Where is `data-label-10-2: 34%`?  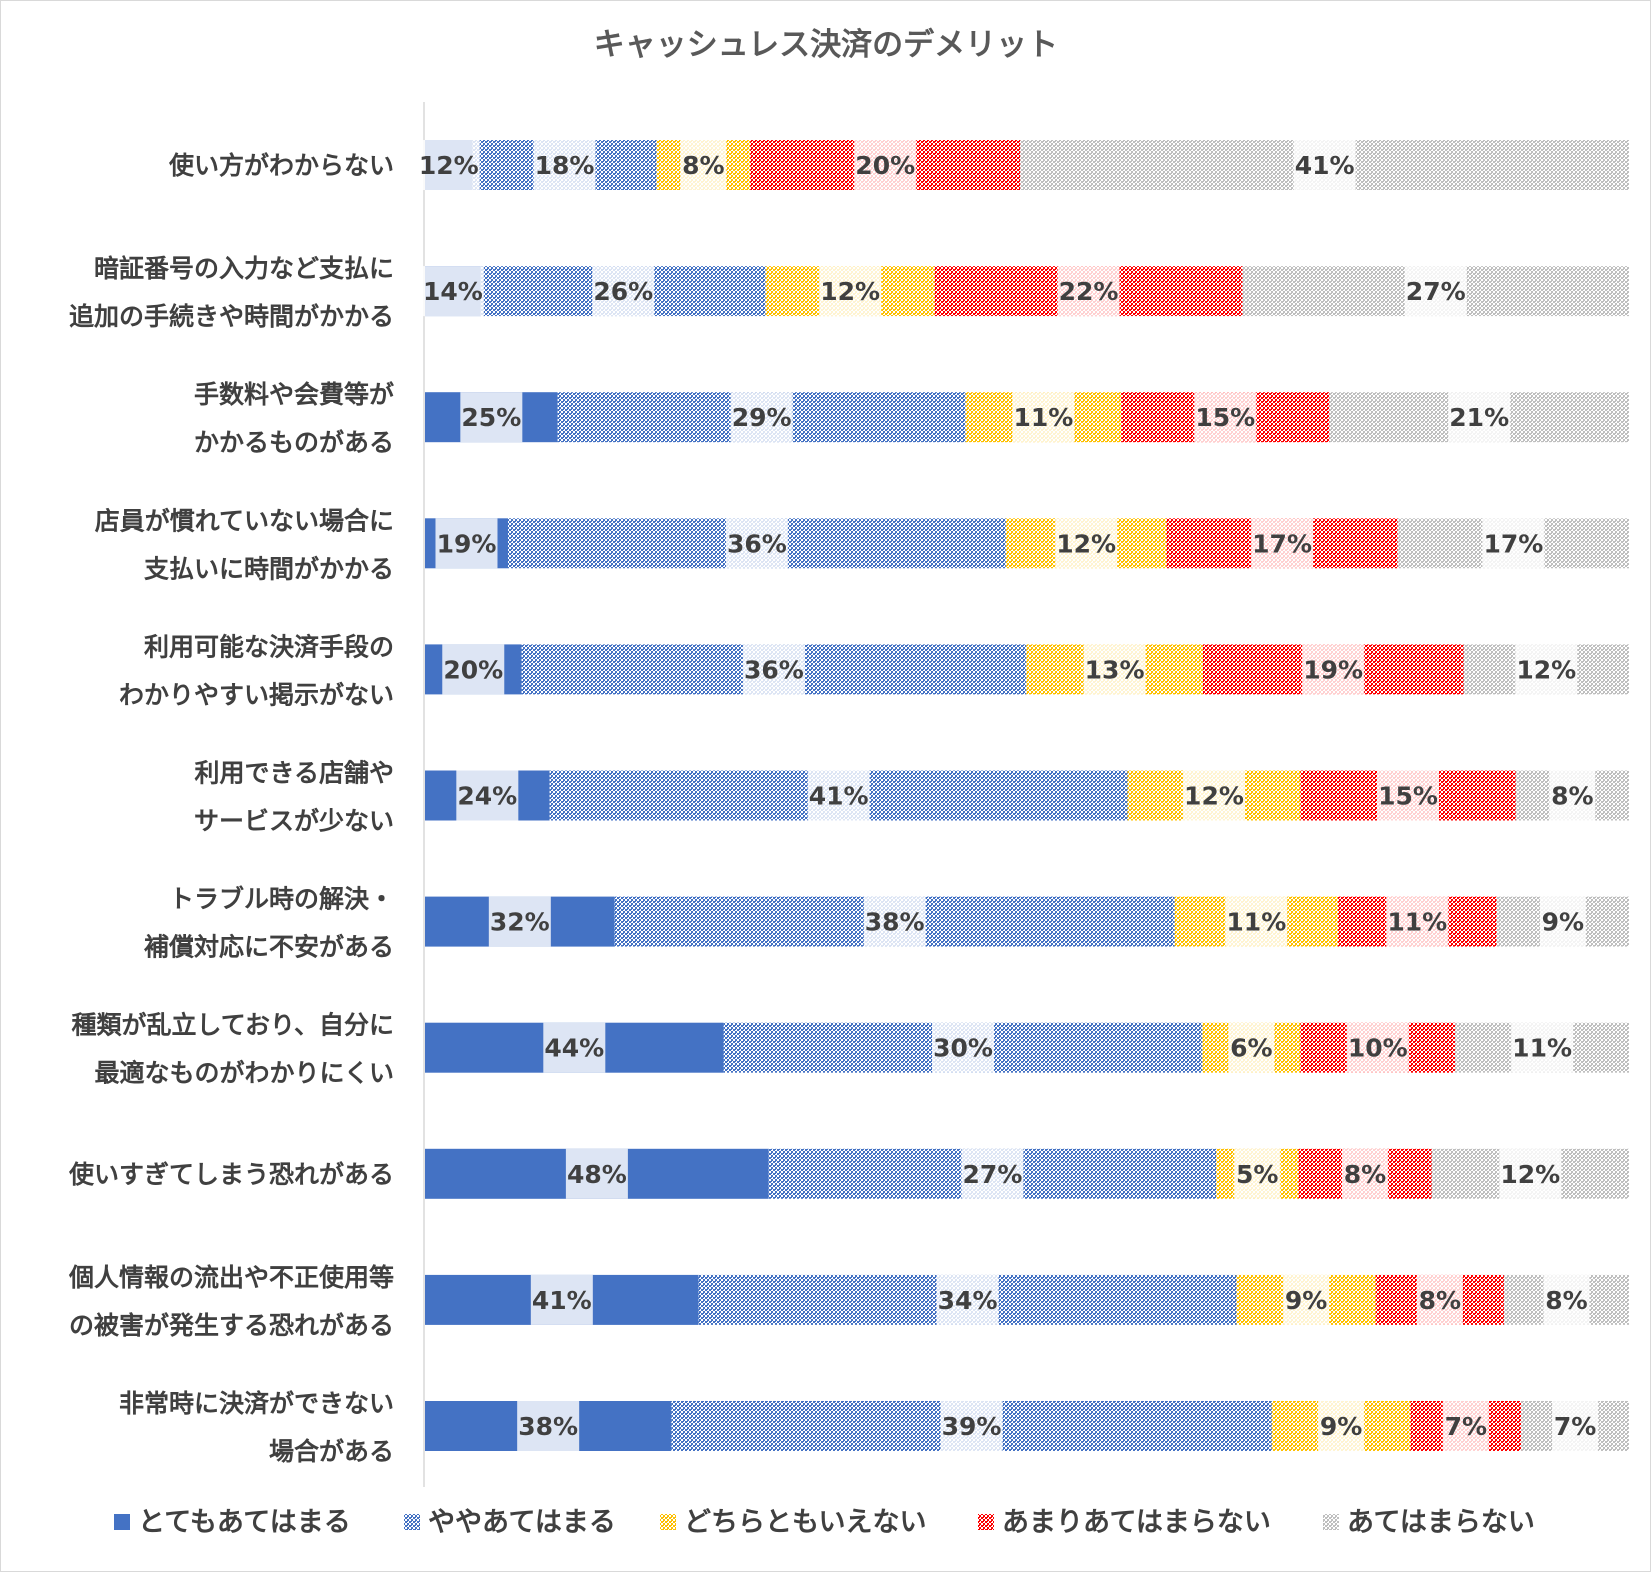 data-label-10-2: 34% is located at coordinates (968, 1300).